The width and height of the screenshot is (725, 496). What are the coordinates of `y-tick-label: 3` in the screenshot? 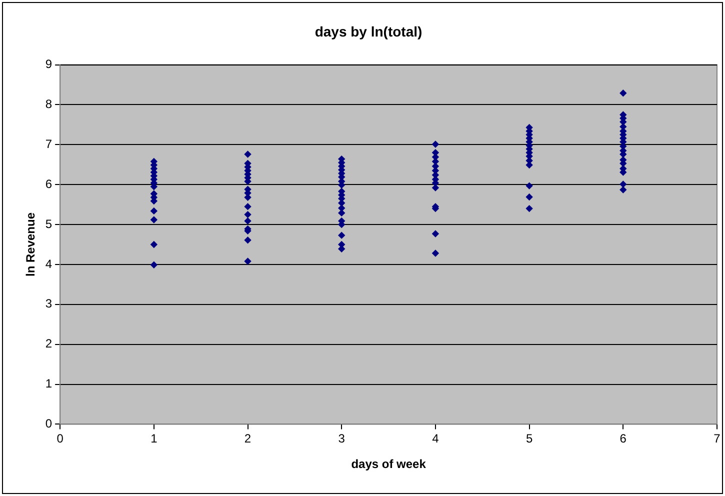 It's located at (48, 303).